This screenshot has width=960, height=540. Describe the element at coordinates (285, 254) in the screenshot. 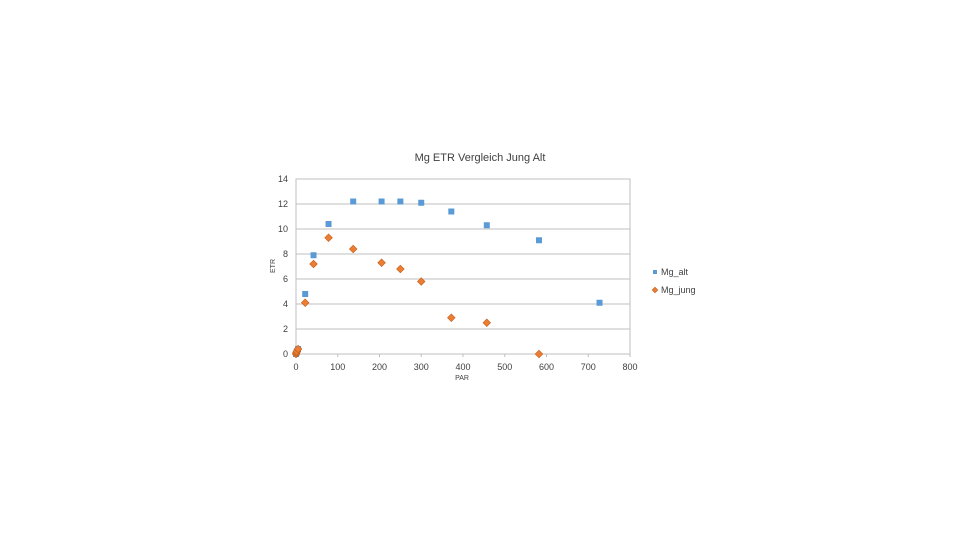

I see `y-tick-label: 8` at that location.